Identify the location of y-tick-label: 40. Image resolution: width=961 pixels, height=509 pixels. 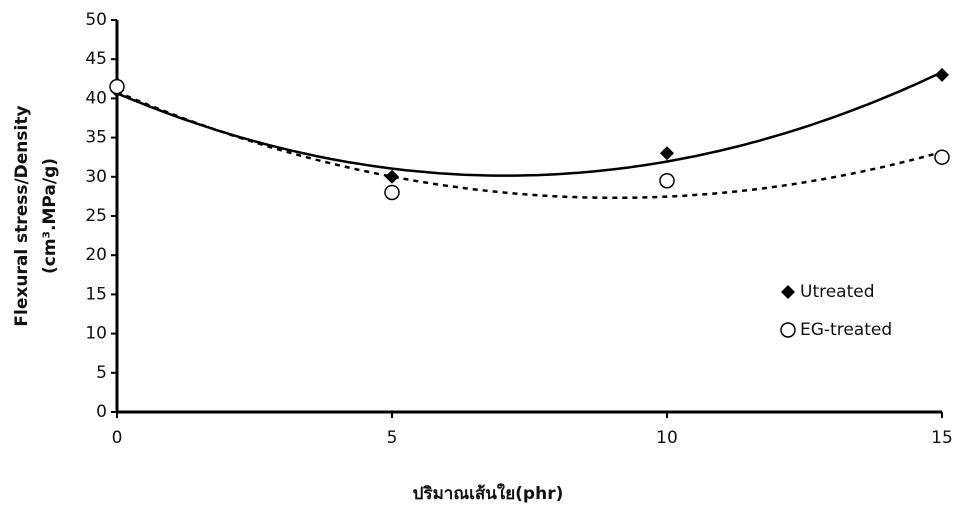
(96, 98).